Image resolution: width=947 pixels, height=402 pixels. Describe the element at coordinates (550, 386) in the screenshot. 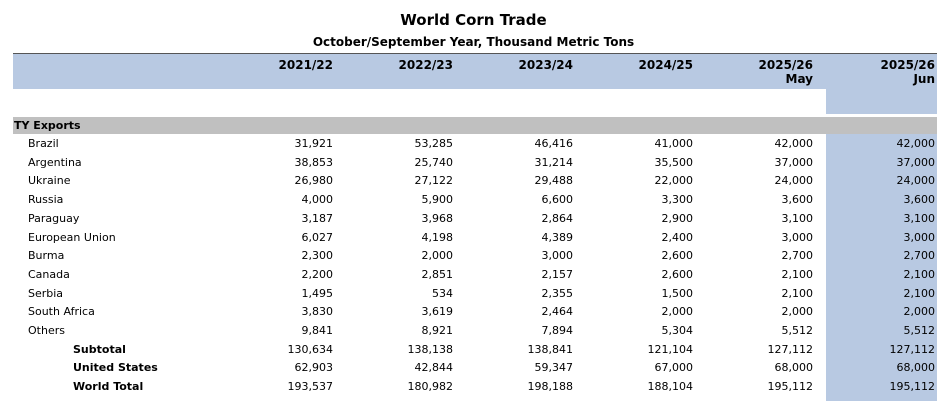

I see `table-cell: 198,188` at that location.